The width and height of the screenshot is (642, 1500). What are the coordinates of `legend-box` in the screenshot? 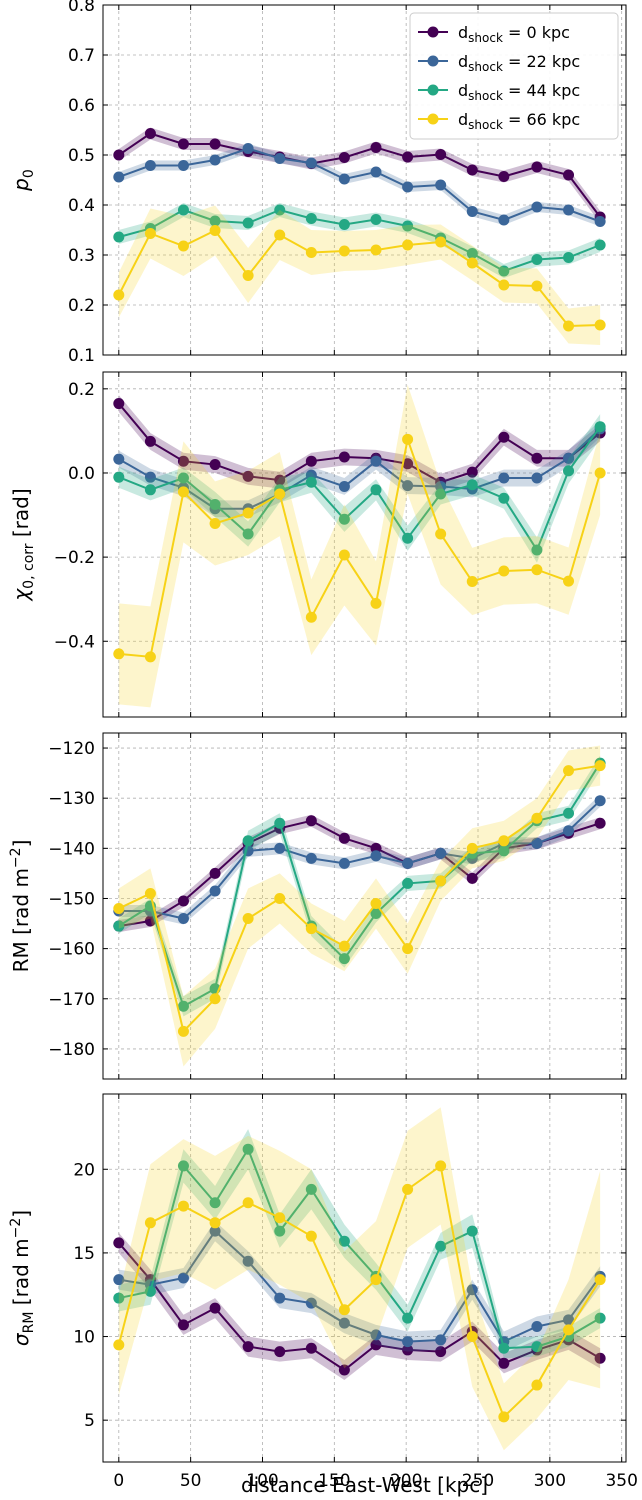 It's located at (514, 76).